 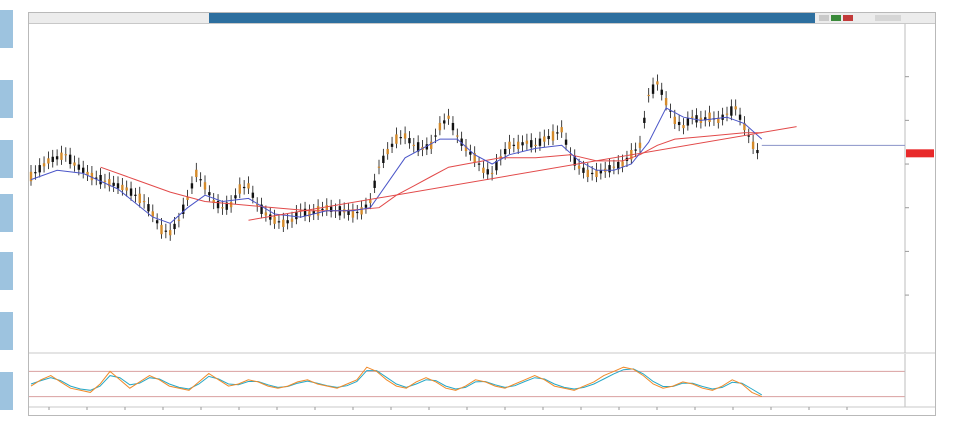 What do you see at coordinates (888, 18) in the screenshot?
I see `settings-icon` at bounding box center [888, 18].